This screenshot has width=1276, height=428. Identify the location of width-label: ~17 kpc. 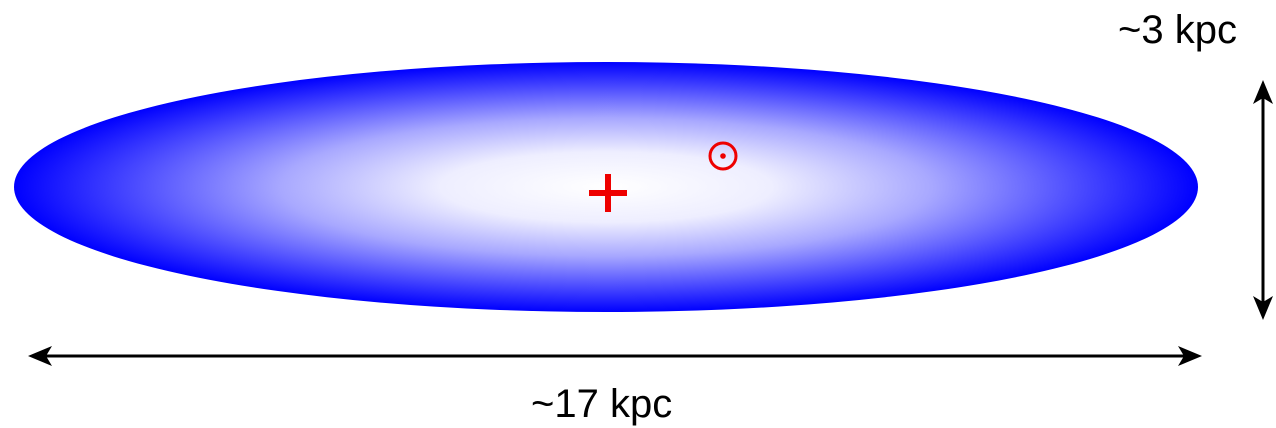
(602, 404).